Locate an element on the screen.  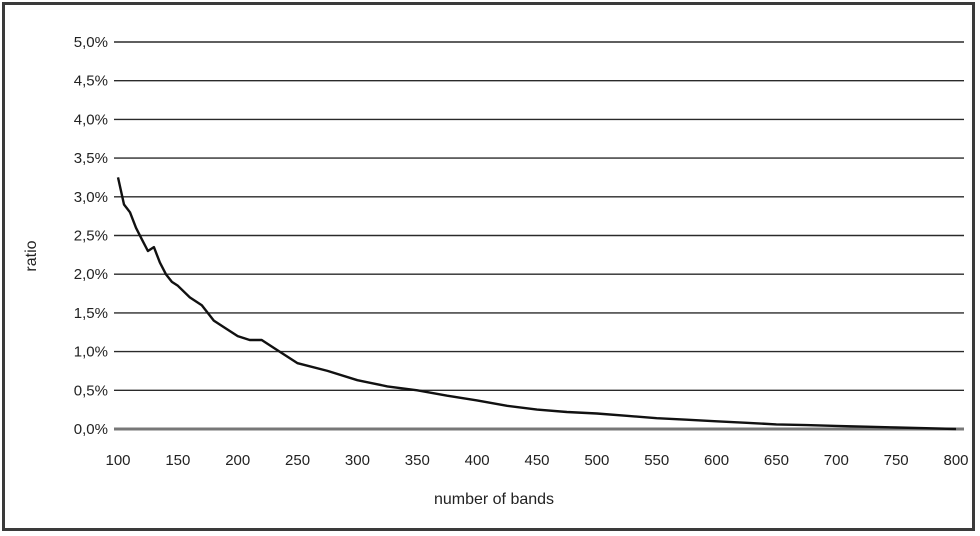
x-tick-label: 550 is located at coordinates (656, 460).